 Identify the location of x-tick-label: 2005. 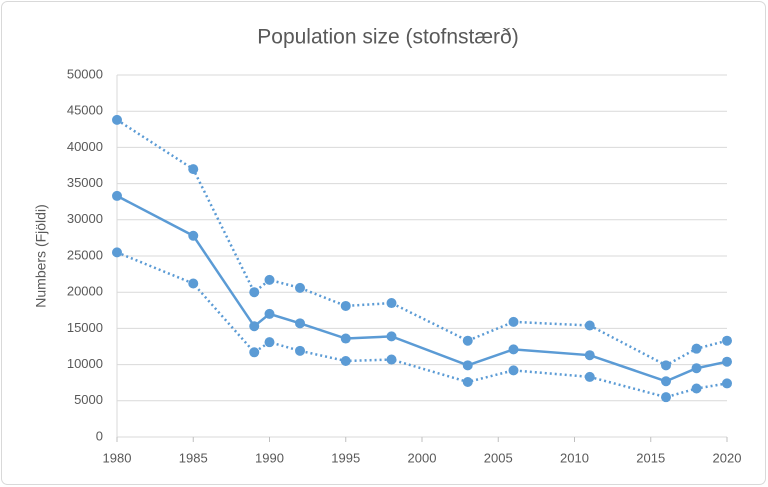
(498, 457).